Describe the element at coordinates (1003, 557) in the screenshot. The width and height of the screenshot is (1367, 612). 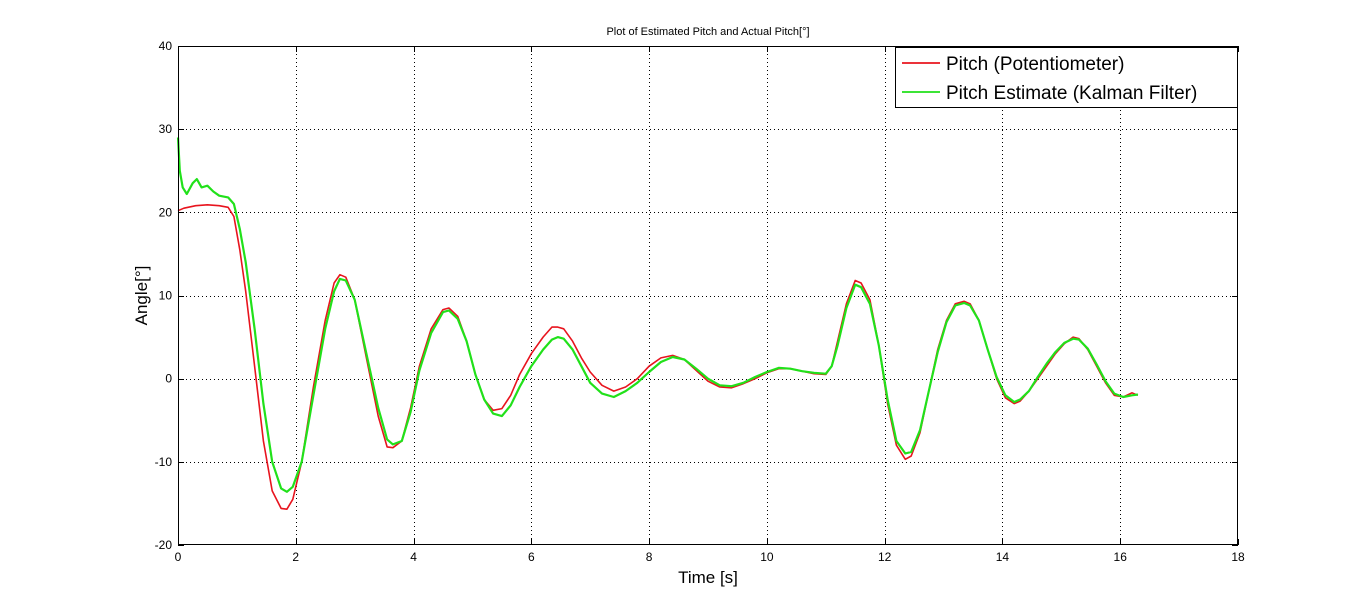
I see `x-tick-label: 14` at that location.